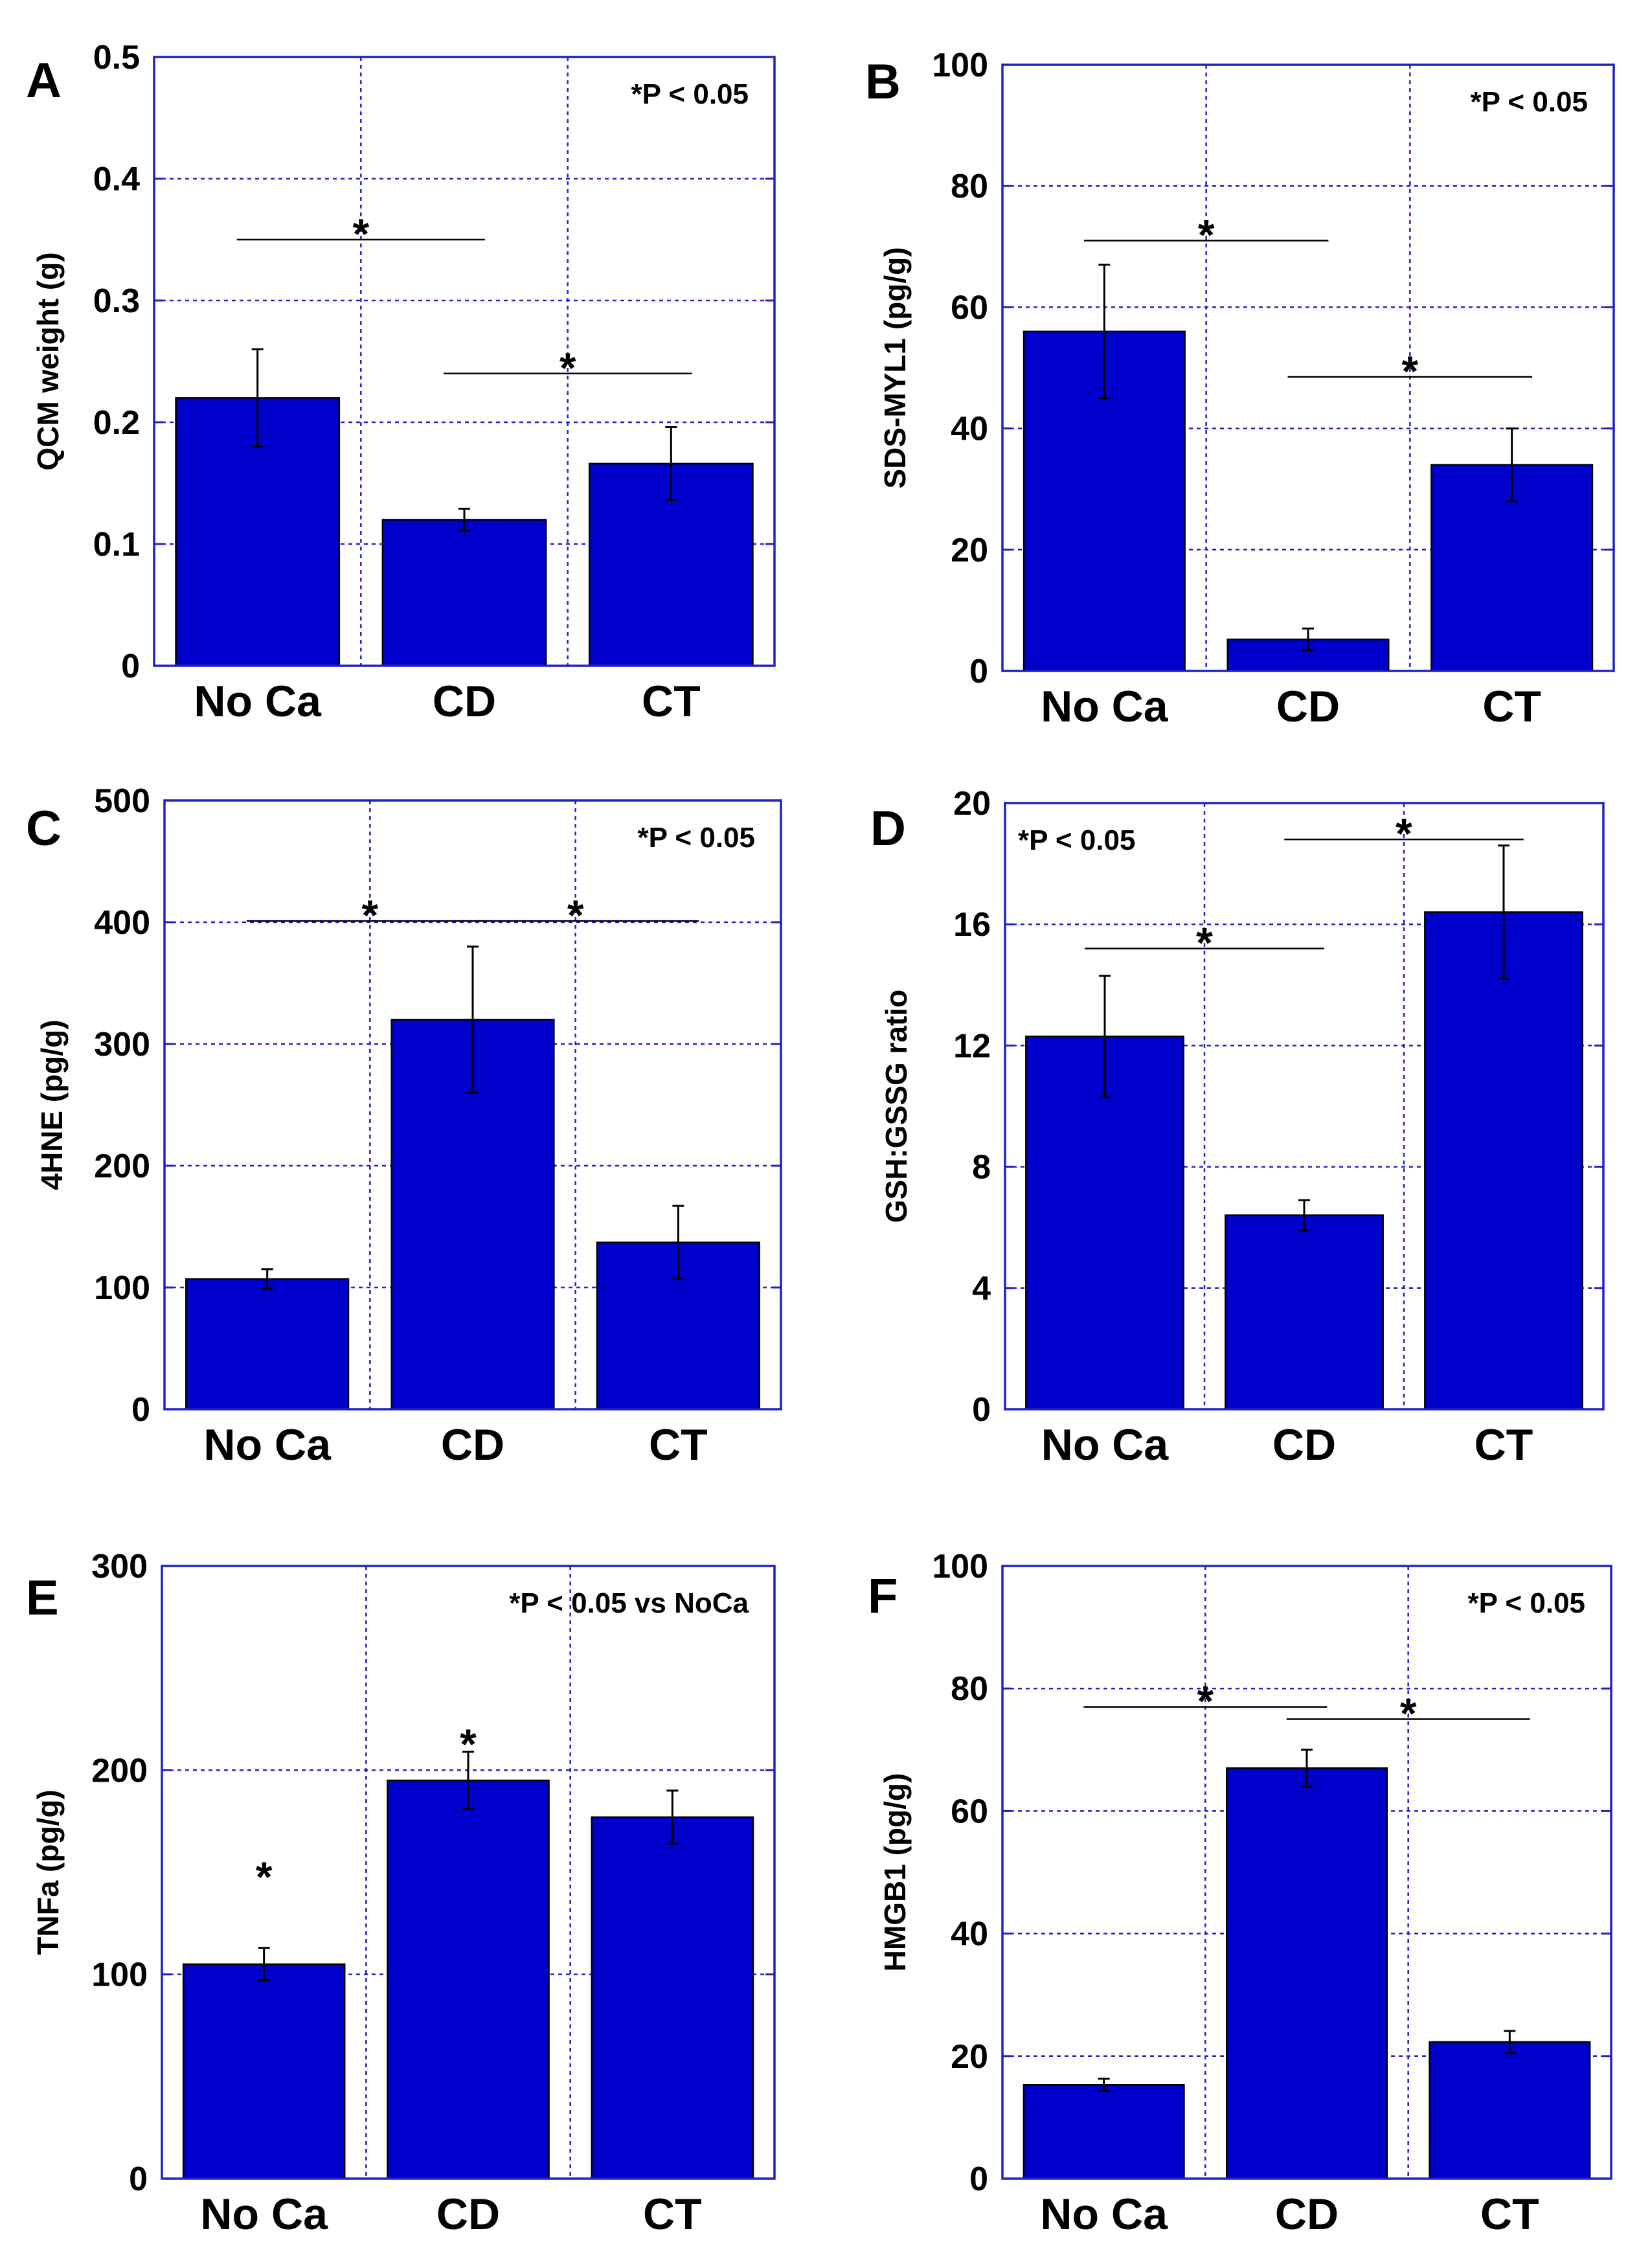 The image size is (1650, 2268). Describe the element at coordinates (116, 544) in the screenshot. I see `y-tick-label: 0.1` at that location.